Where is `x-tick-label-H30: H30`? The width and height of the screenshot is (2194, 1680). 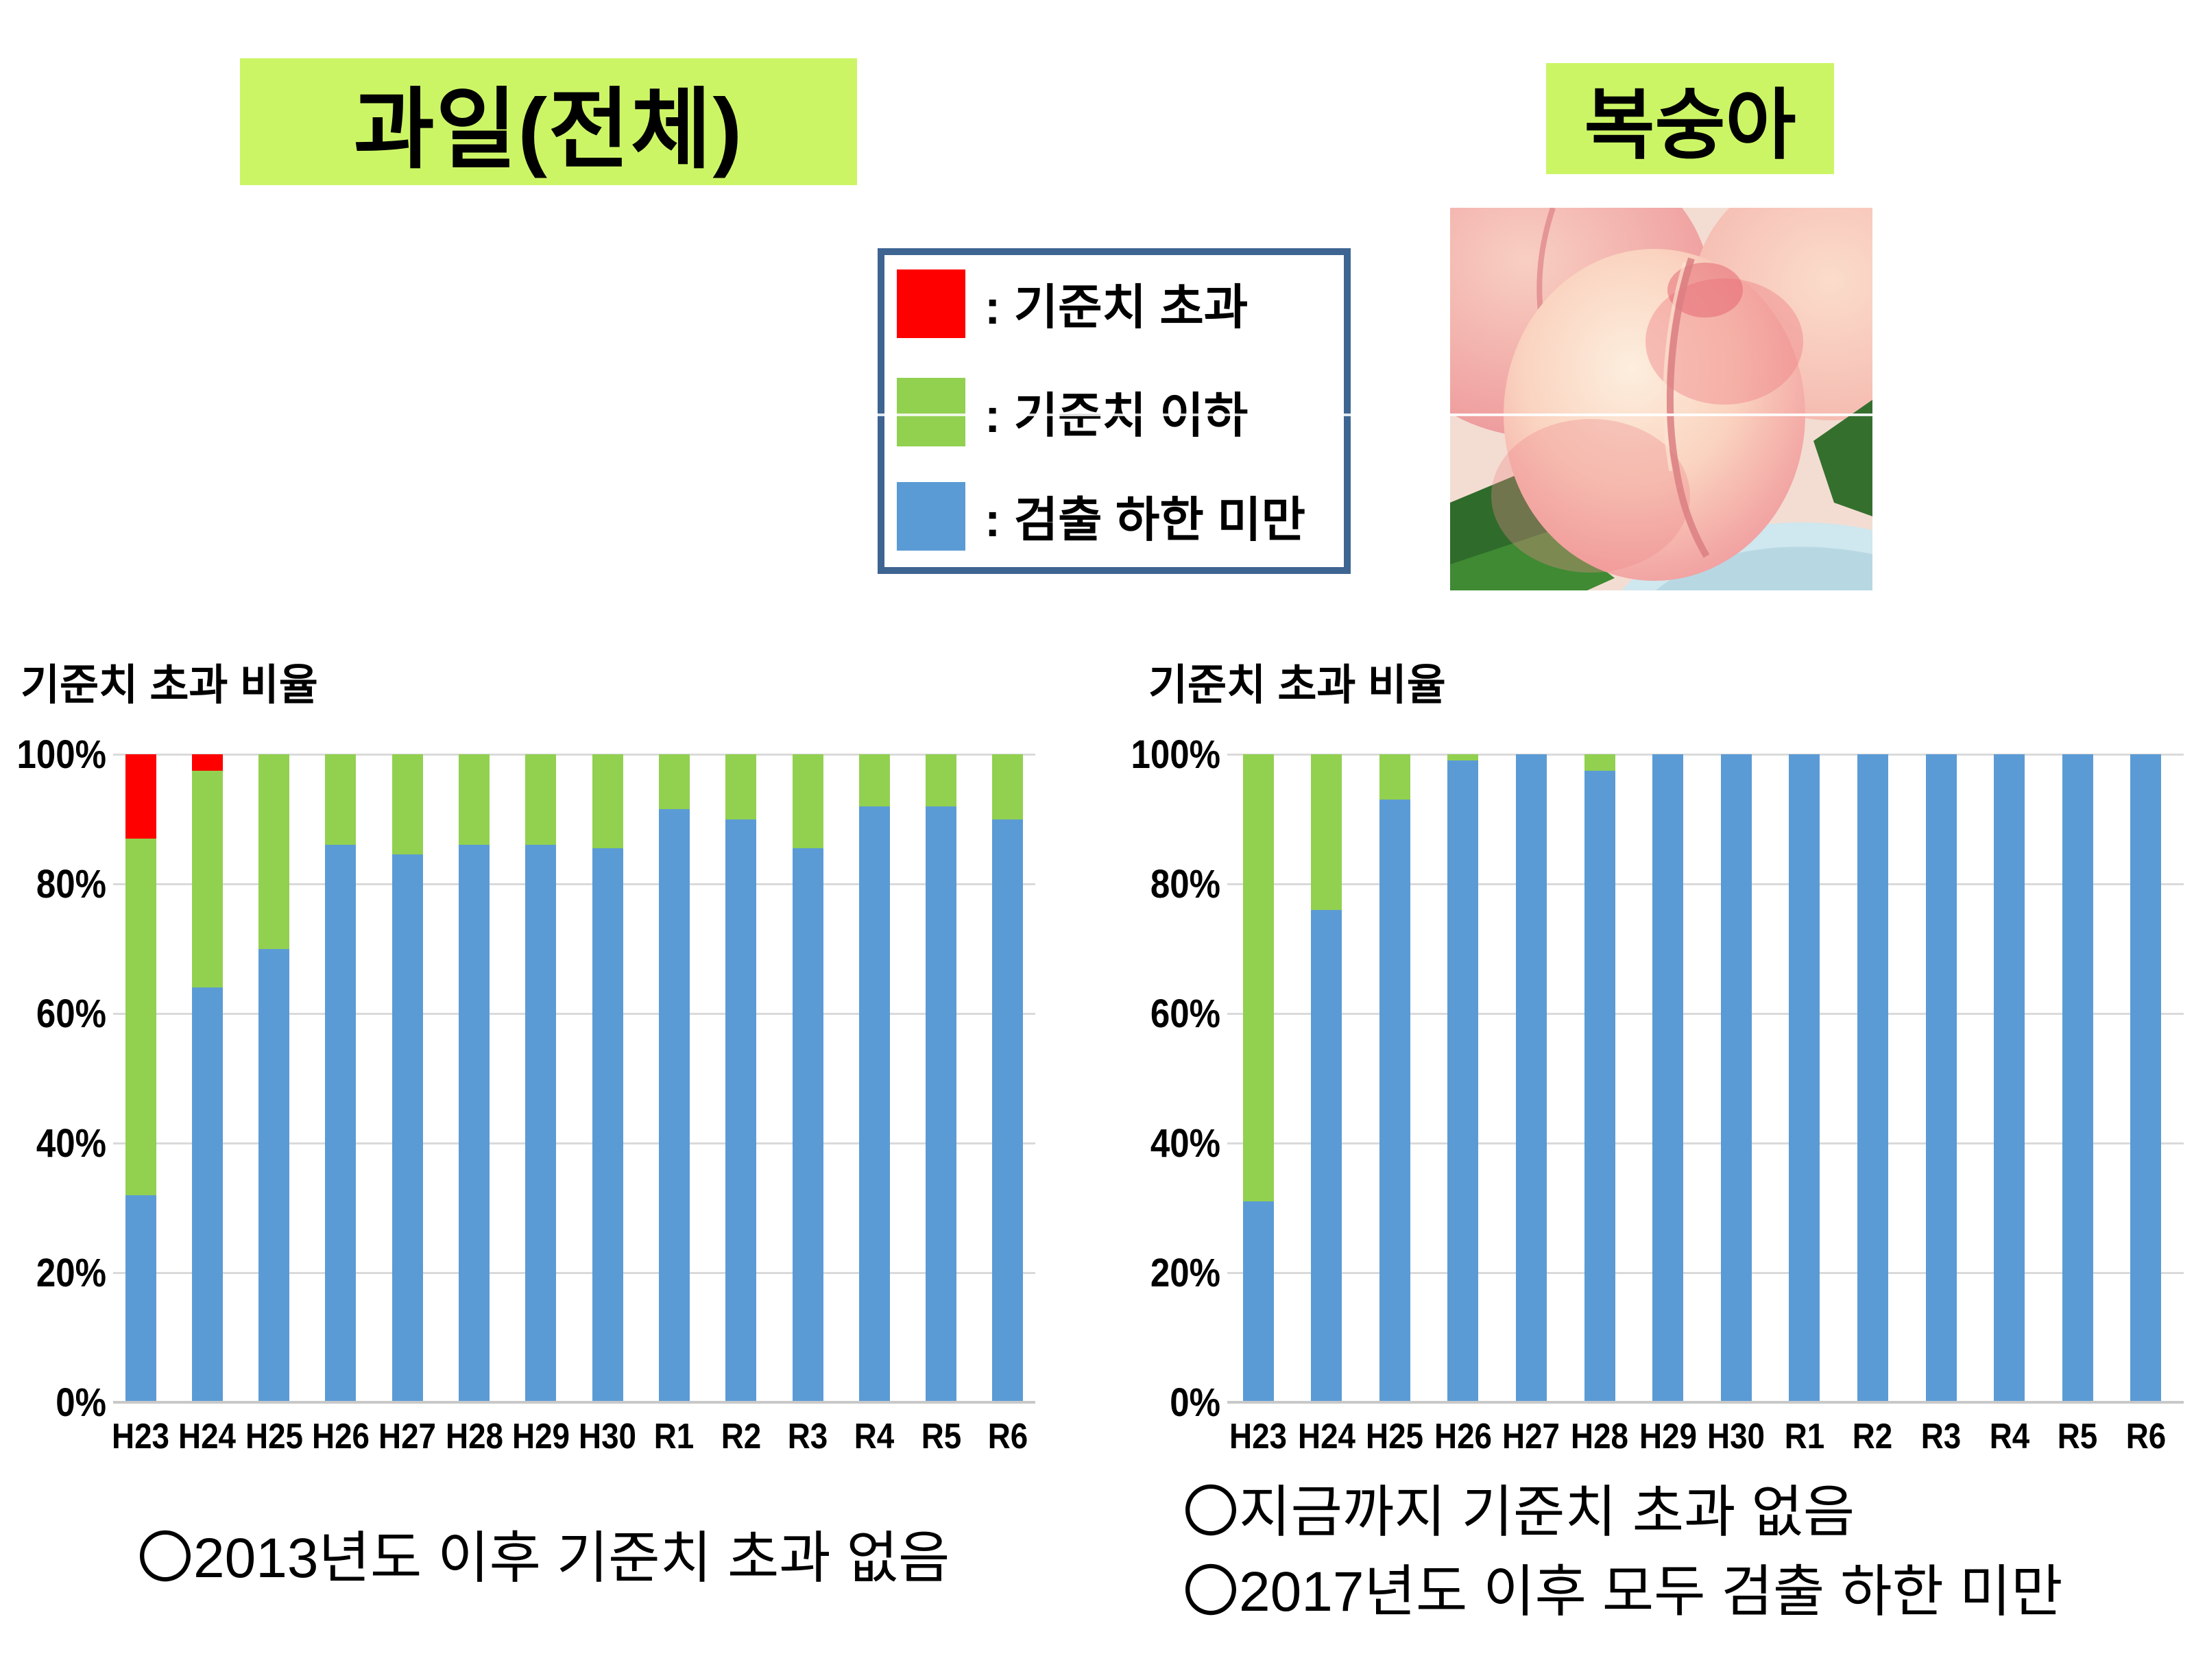 x-tick-label-H30: H30 is located at coordinates (1736, 1436).